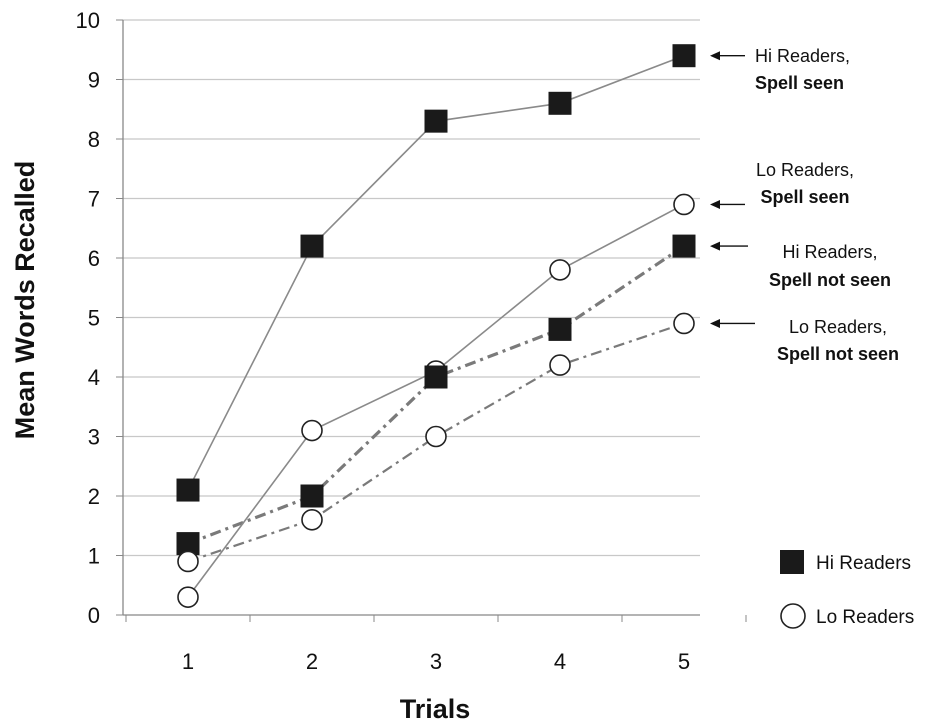 This screenshot has height=725, width=927. What do you see at coordinates (188, 661) in the screenshot?
I see `x-tick-label: 1` at bounding box center [188, 661].